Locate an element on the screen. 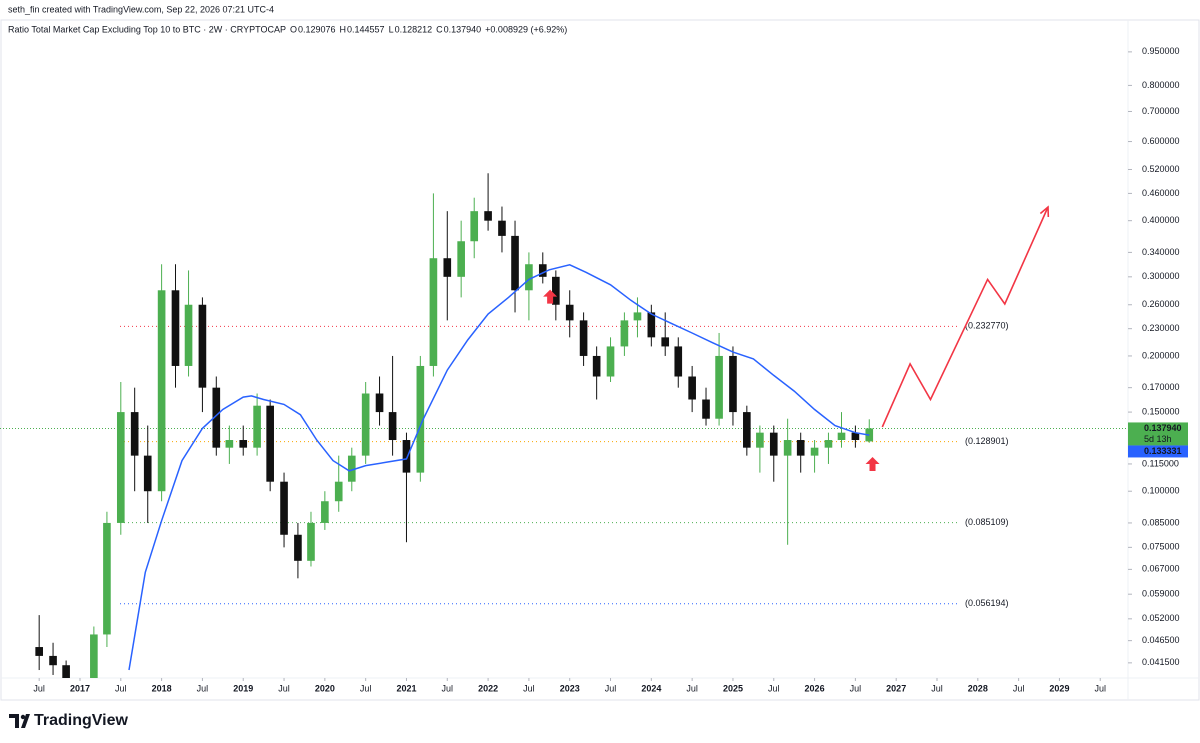  y-tick-label: 0.115000 is located at coordinates (1160, 463).